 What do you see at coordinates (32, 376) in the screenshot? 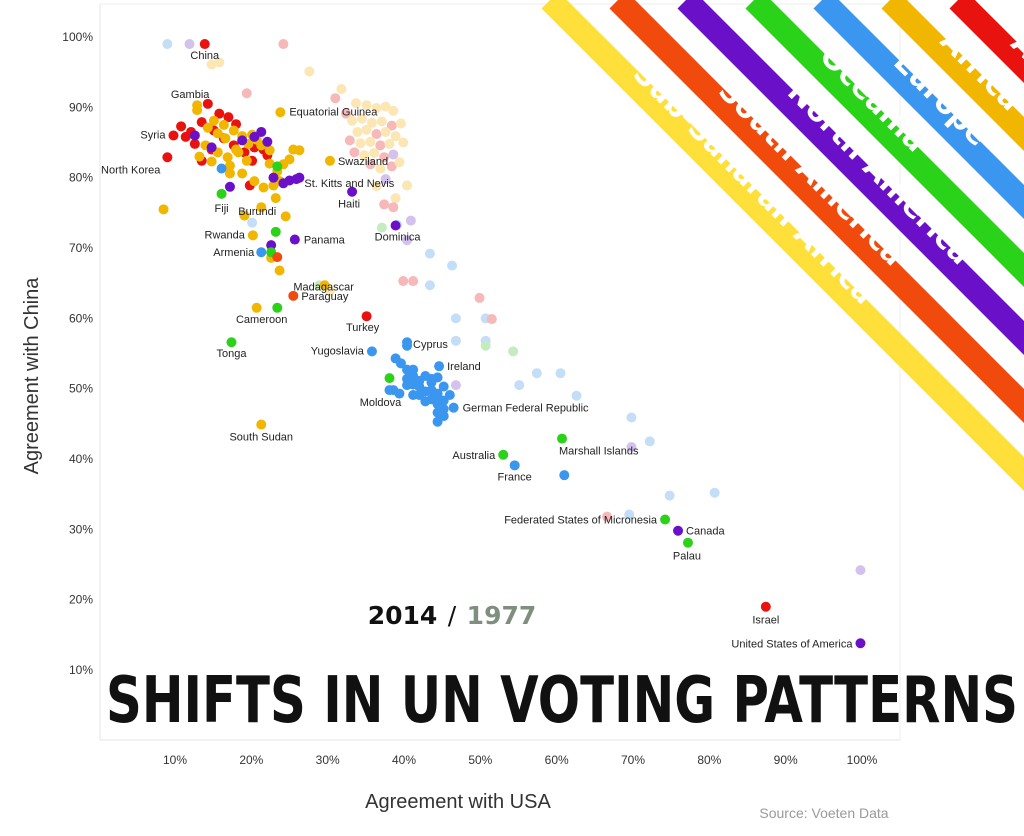
I see `y-axis-label: Agreement with China` at bounding box center [32, 376].